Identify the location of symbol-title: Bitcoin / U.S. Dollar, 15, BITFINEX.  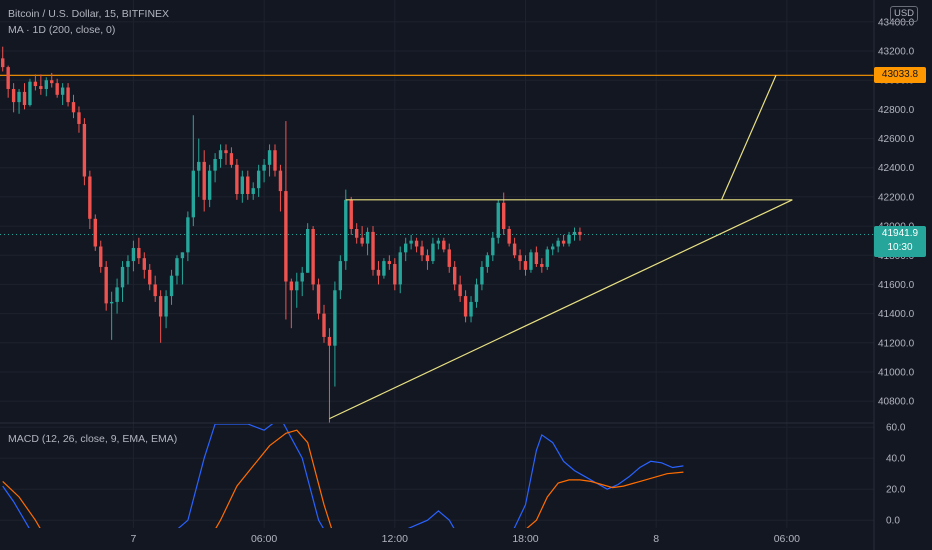
(89, 14).